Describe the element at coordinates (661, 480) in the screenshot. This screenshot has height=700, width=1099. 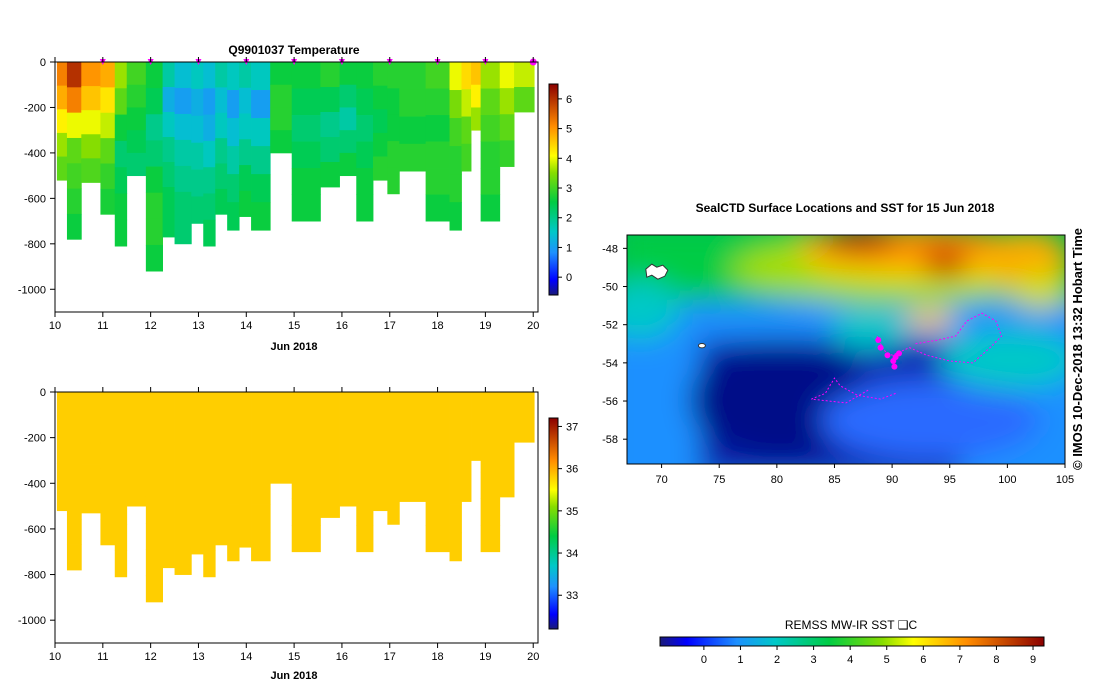
I see `map-x-tick-label: 70` at that location.